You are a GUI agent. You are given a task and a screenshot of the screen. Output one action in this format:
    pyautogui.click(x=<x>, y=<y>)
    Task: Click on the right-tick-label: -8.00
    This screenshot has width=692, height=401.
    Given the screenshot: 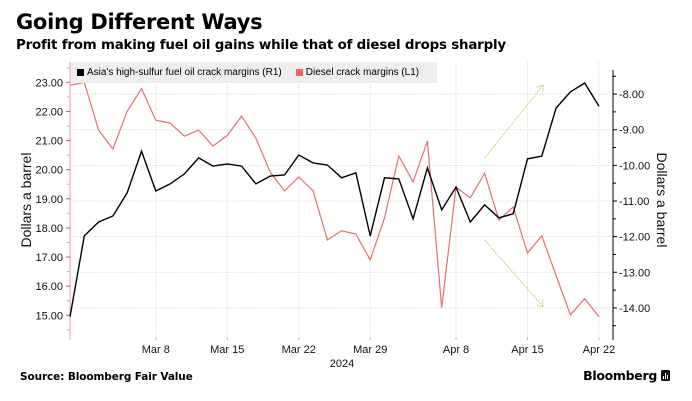 What is the action you would take?
    pyautogui.click(x=631, y=95)
    